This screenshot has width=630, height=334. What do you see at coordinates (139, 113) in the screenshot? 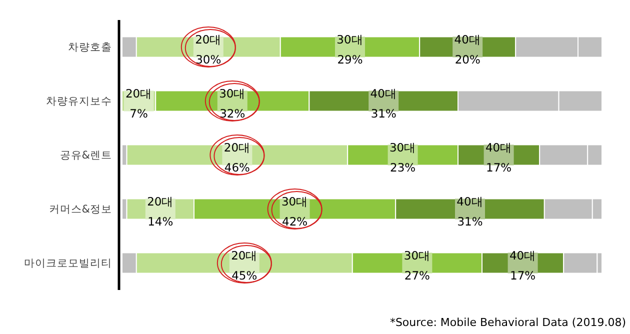
I see `data-label: 7%` at bounding box center [139, 113].